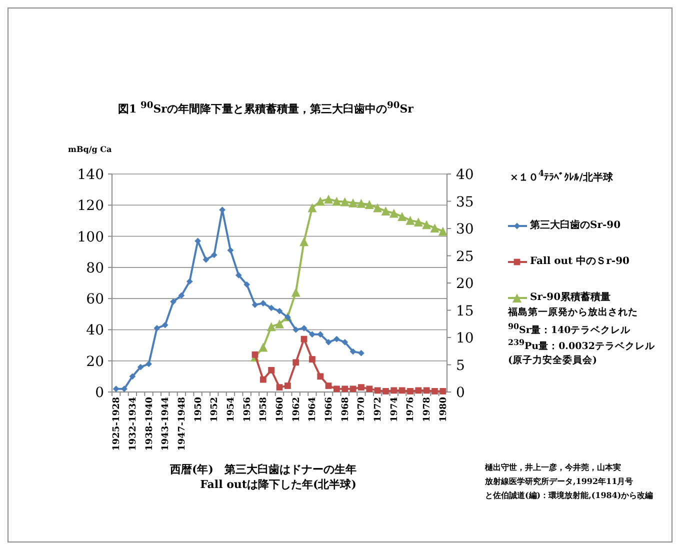  Describe the element at coordinates (465, 311) in the screenshot. I see `y2-tick-label: 15` at that location.